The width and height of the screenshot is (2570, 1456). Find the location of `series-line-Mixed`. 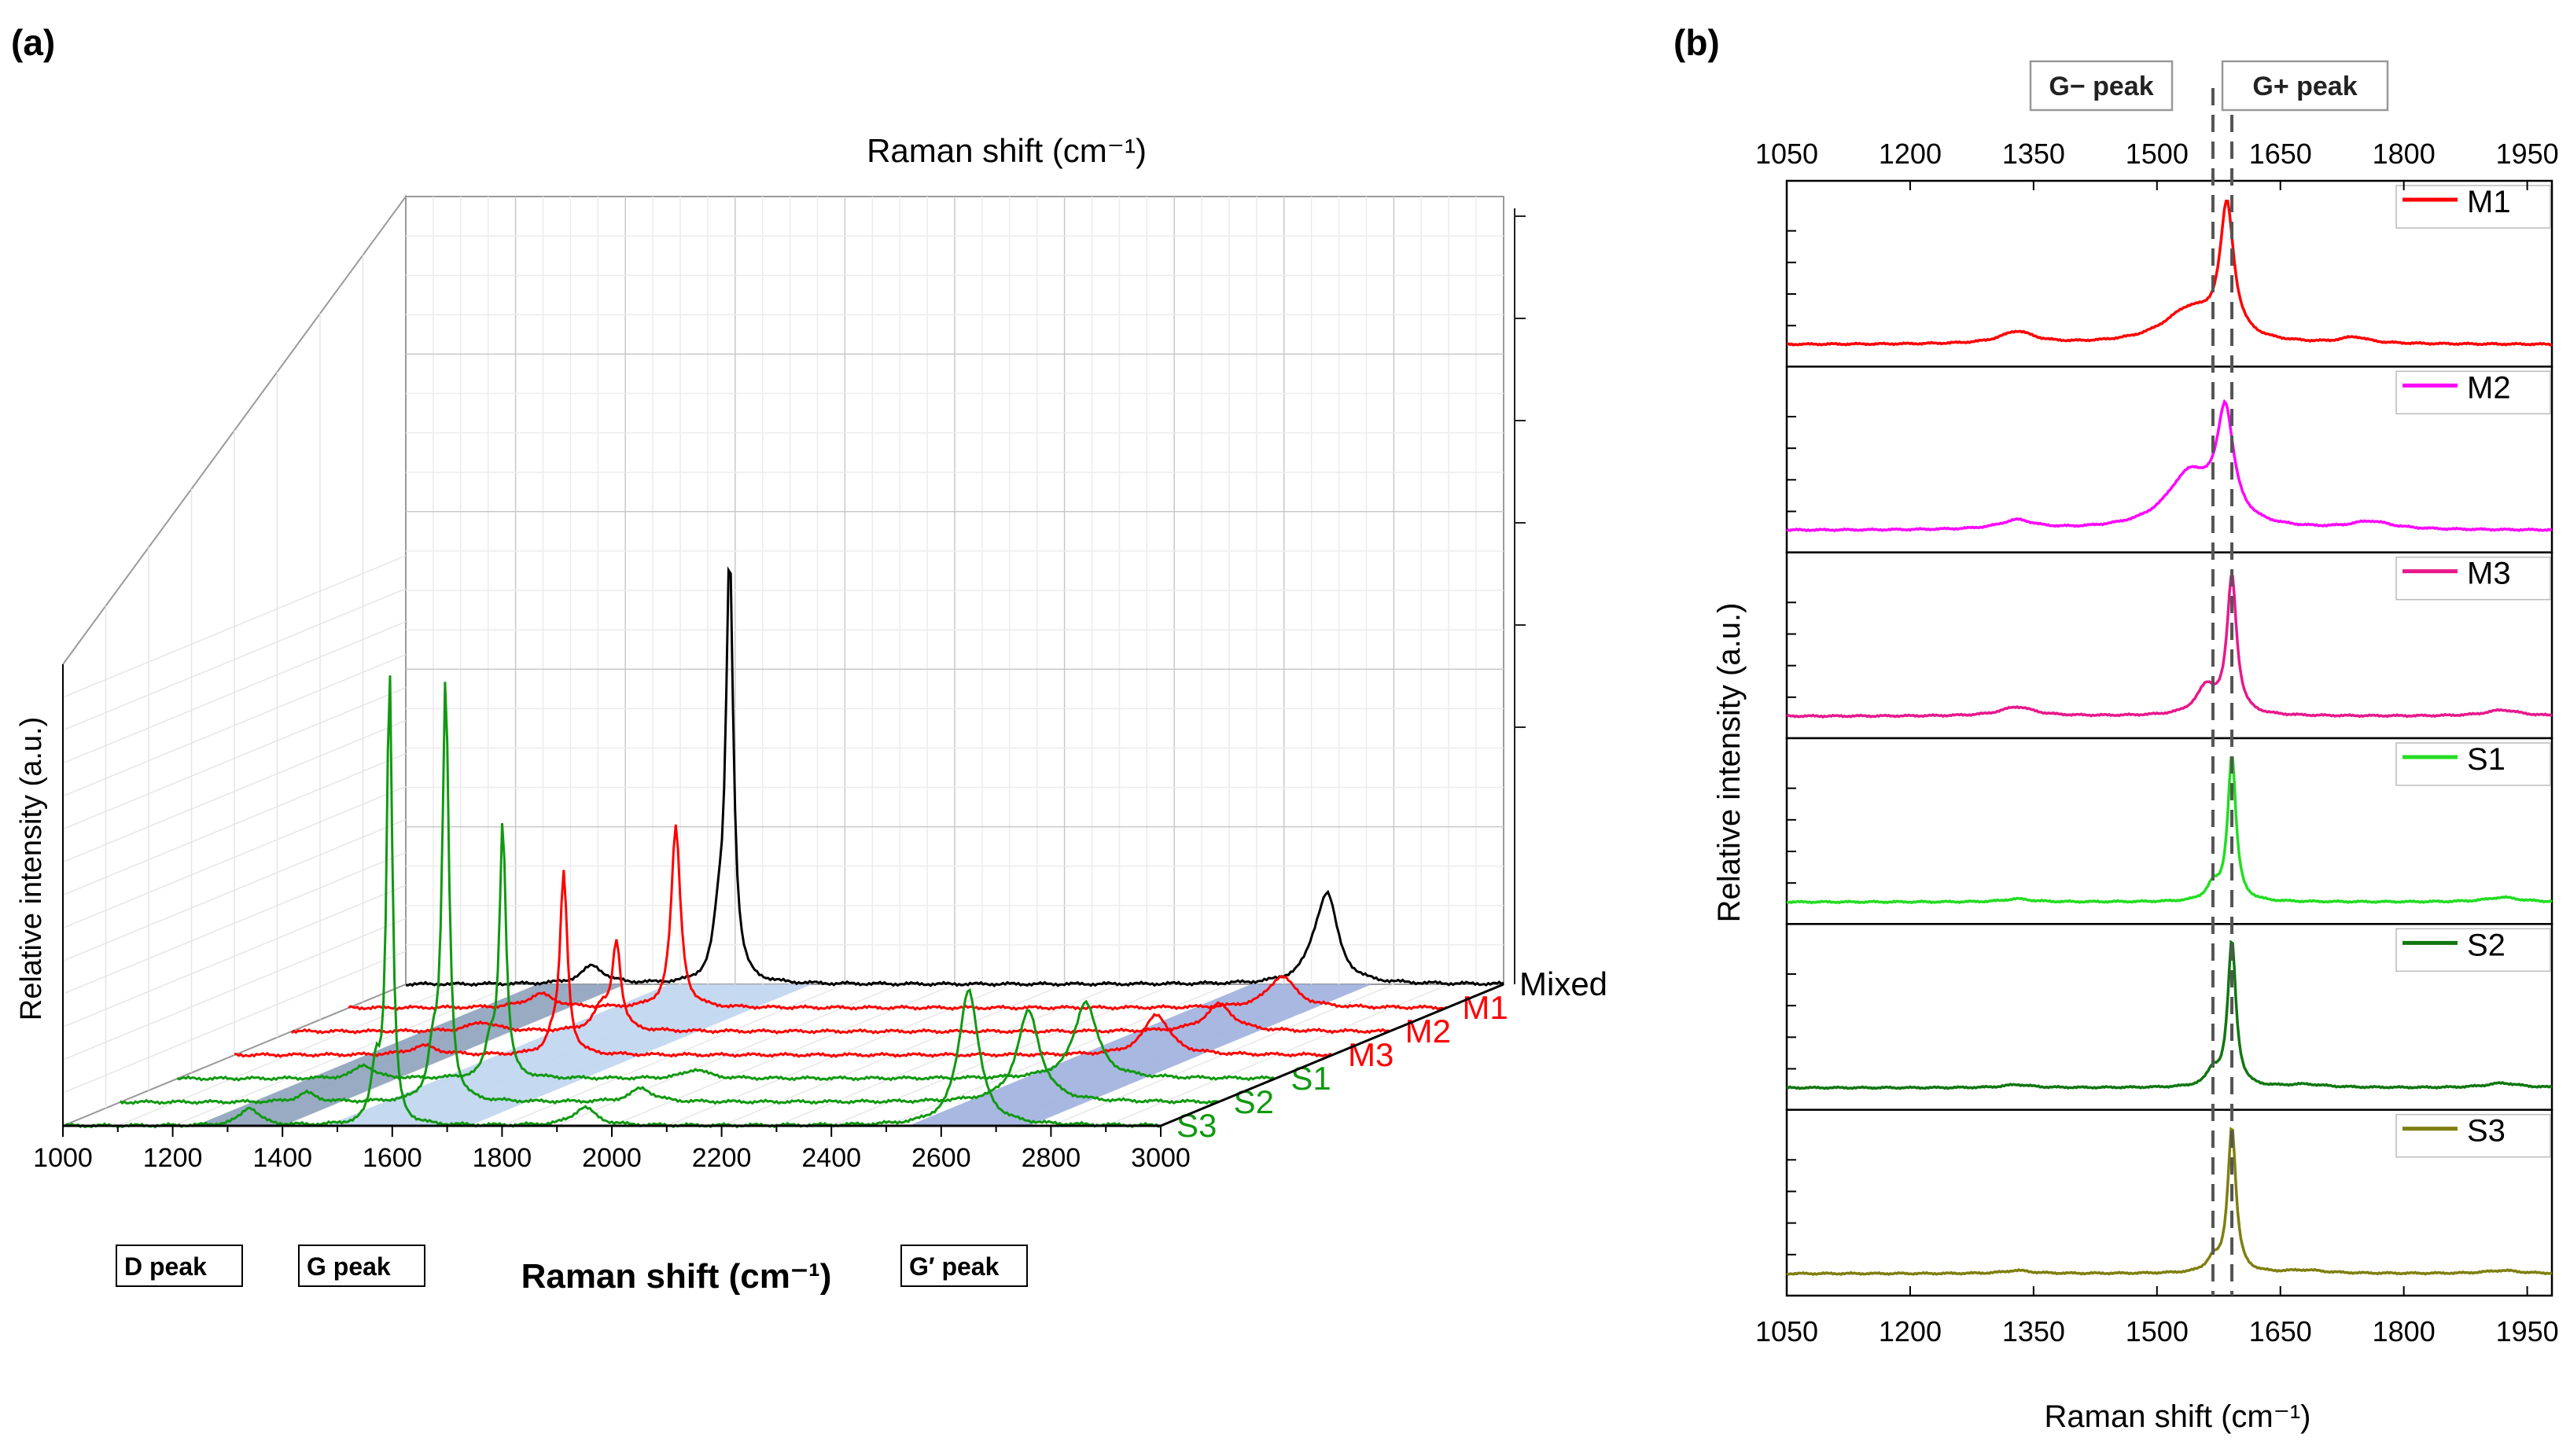

series-line-Mixed is located at coordinates (955, 776).